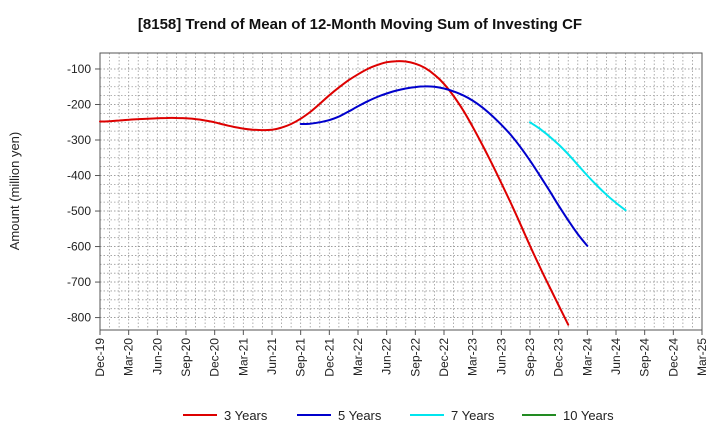  What do you see at coordinates (186, 357) in the screenshot?
I see `x-tick-label: Sep-20` at bounding box center [186, 357].